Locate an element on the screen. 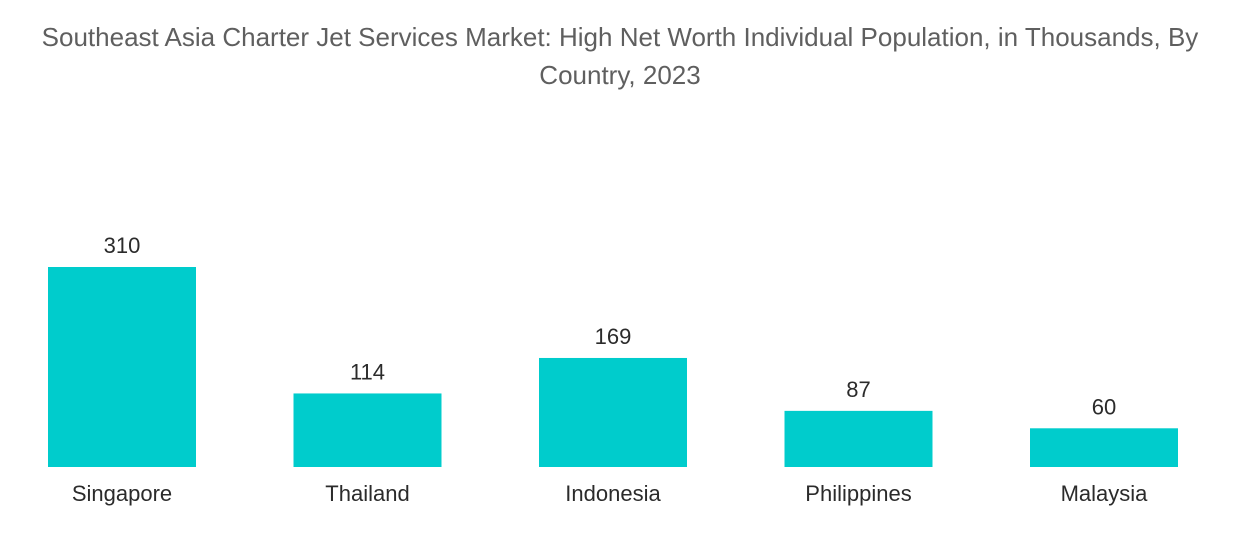 Image resolution: width=1240 pixels, height=541 pixels. bar-singapore is located at coordinates (122, 367).